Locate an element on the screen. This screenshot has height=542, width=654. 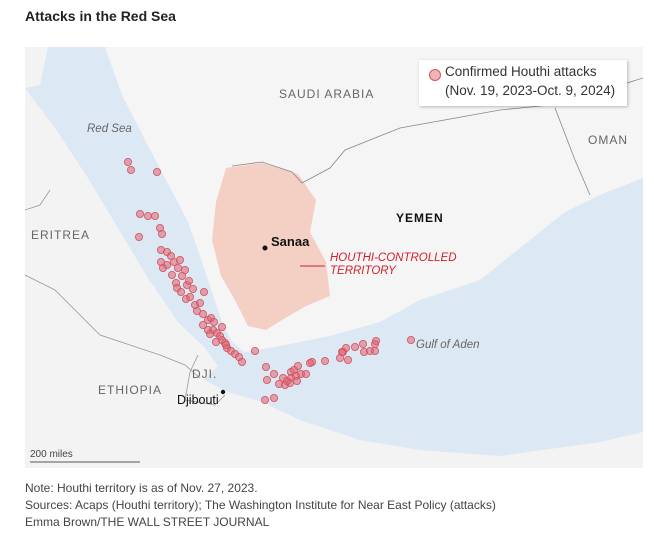
label-sanaa: Sanaa is located at coordinates (290, 241).